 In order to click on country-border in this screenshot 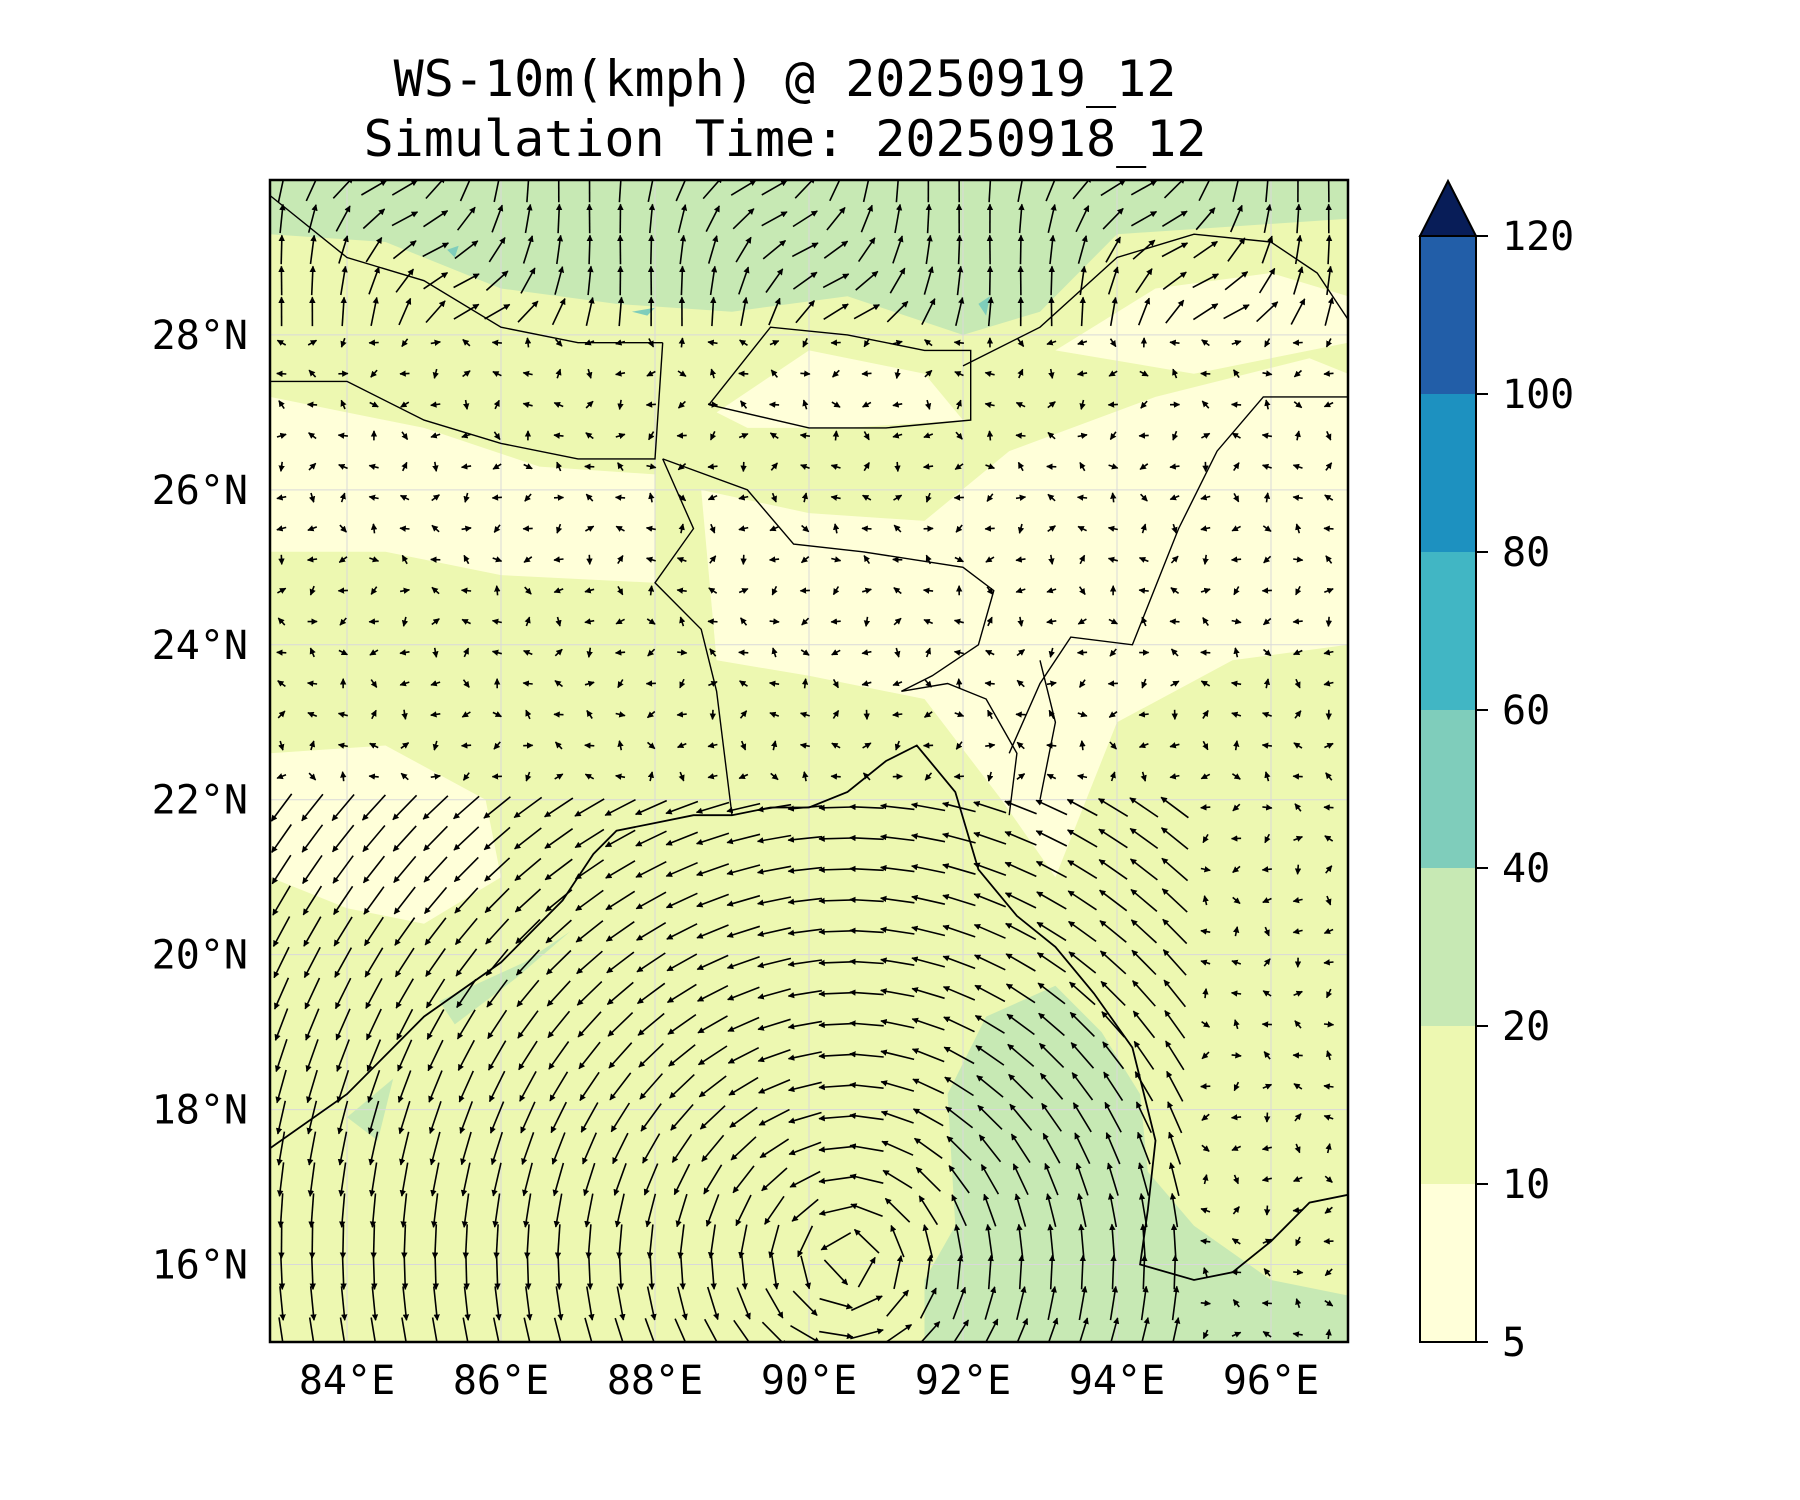, I will do `click(1178, 575)`.